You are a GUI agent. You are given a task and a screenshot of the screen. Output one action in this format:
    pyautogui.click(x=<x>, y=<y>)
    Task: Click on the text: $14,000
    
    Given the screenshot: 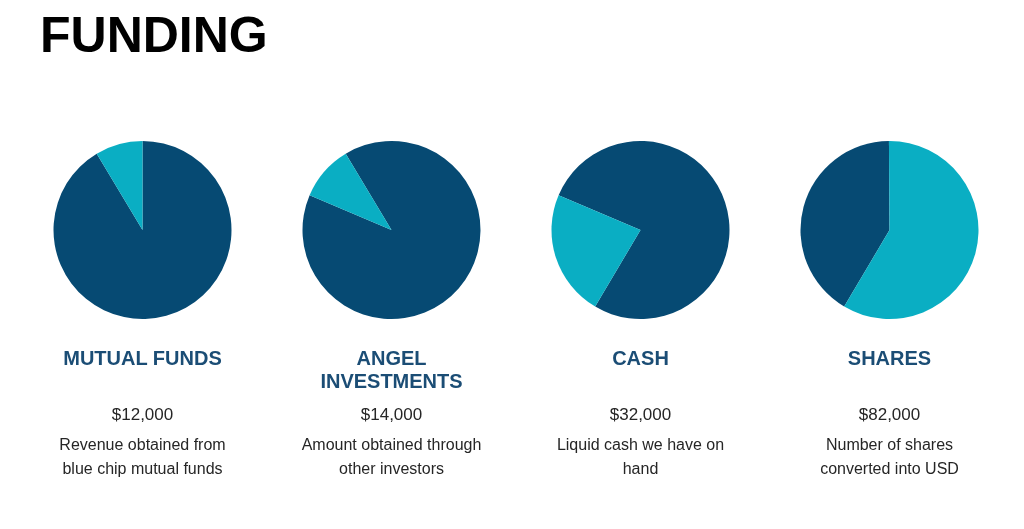 What is the action you would take?
    pyautogui.click(x=391, y=414)
    